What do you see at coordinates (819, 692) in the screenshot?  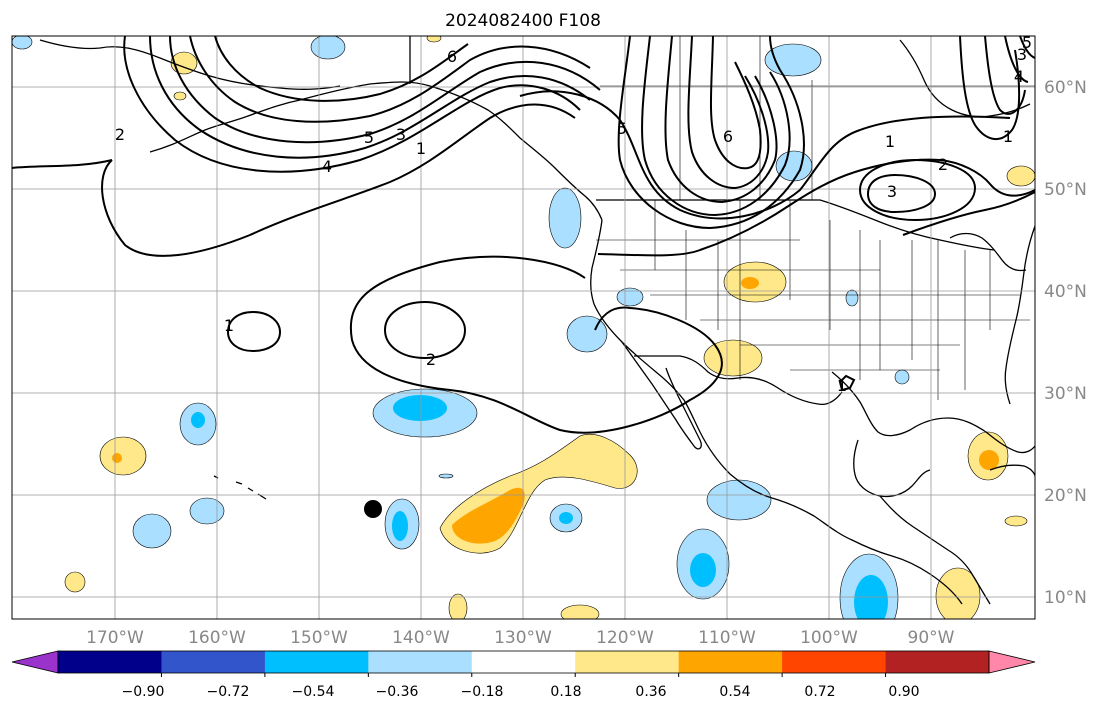 I see `colorbar-tick-label: 0.72` at bounding box center [819, 692].